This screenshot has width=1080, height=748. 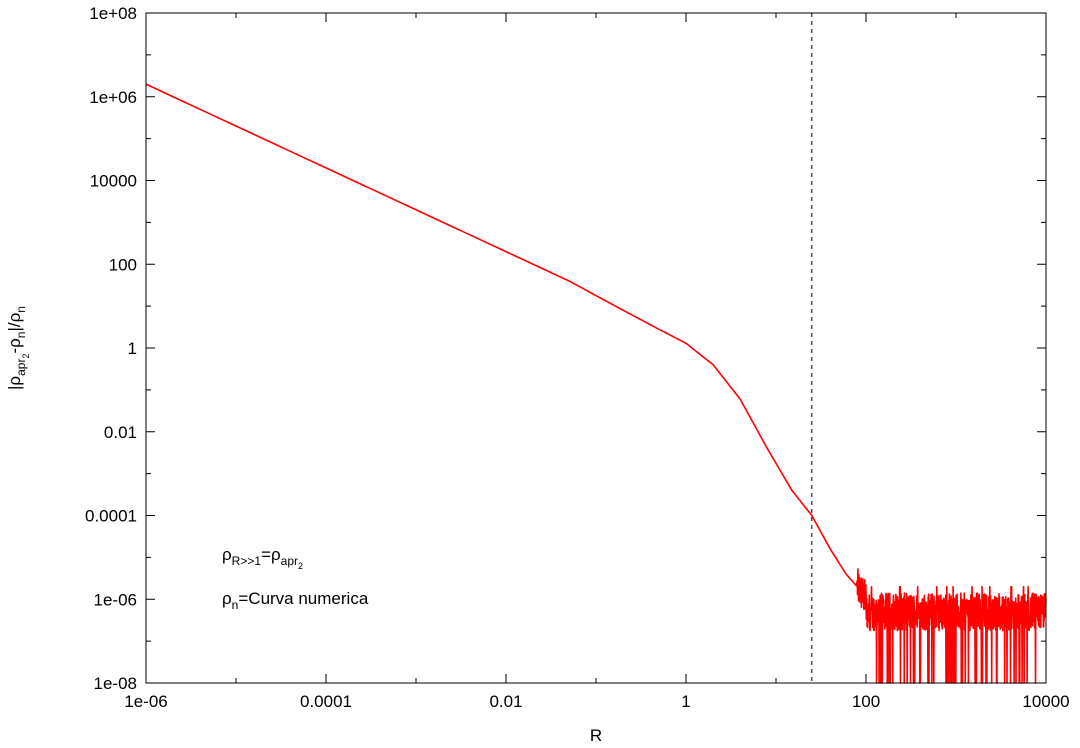 What do you see at coordinates (14, 322) in the screenshot?
I see `text-part: |/ρ` at bounding box center [14, 322].